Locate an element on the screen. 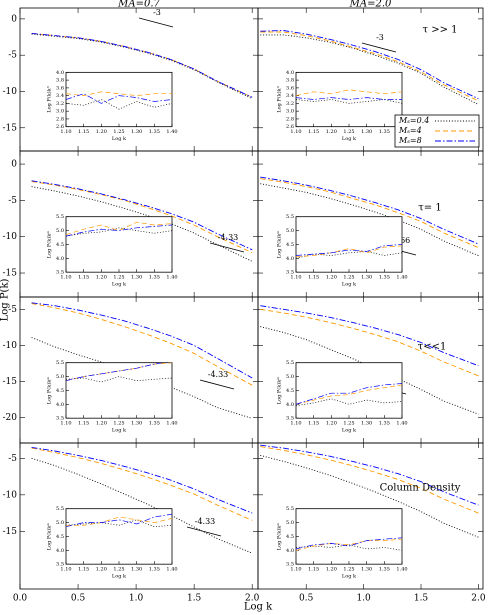 Image resolution: width=492 pixels, height=615 pixels. legend-label: Mₛ=8 is located at coordinates (410, 140).